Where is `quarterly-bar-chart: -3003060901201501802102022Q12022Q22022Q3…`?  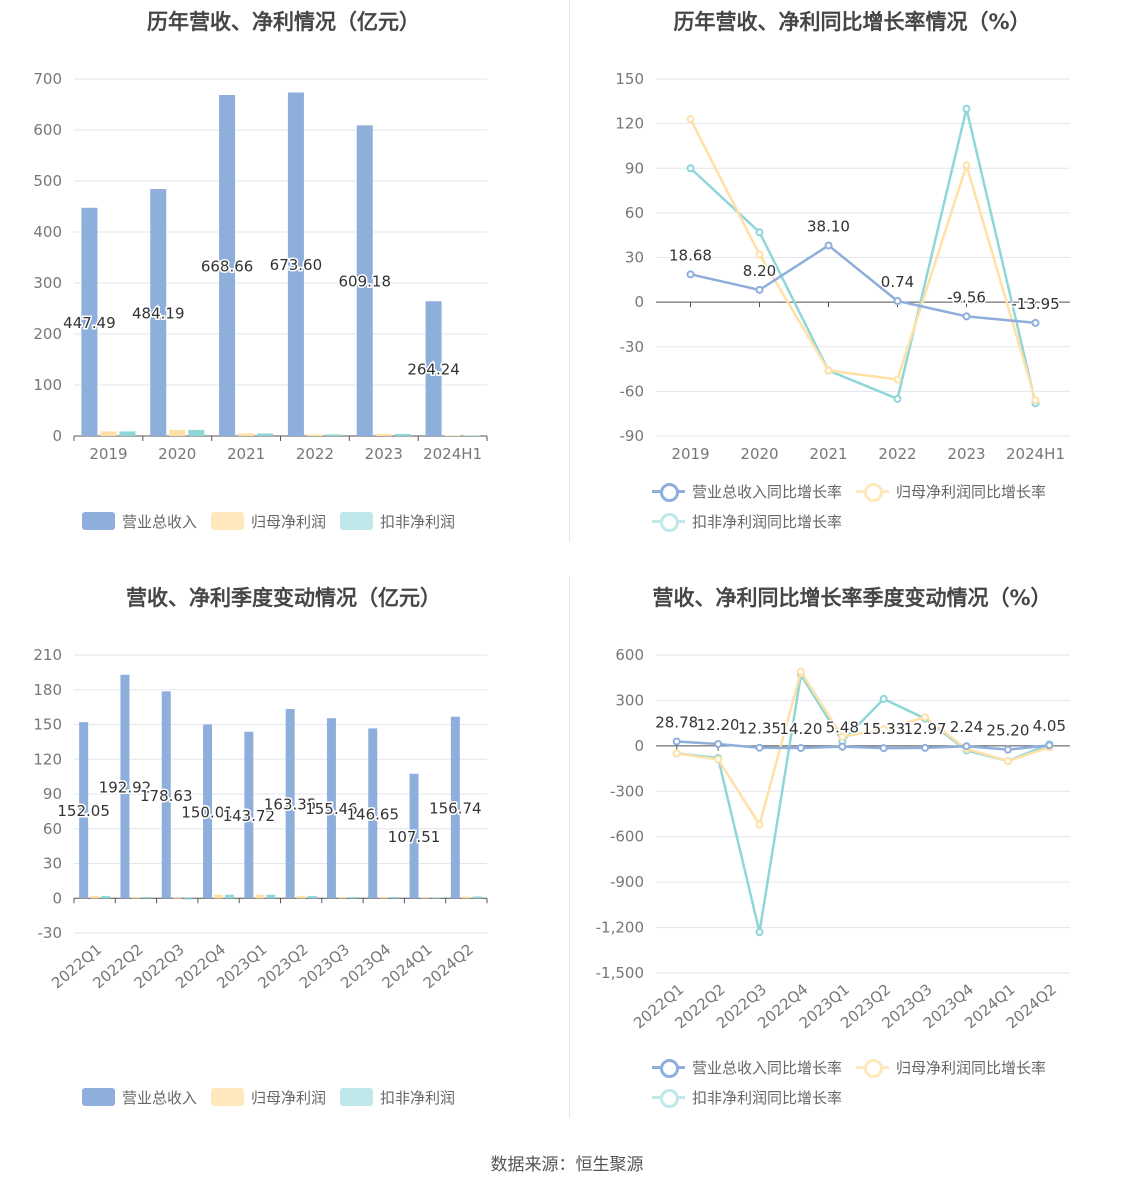 quarterly-bar-chart: -3003060901201501802102022Q12022Q22022Q3… is located at coordinates (260, 819).